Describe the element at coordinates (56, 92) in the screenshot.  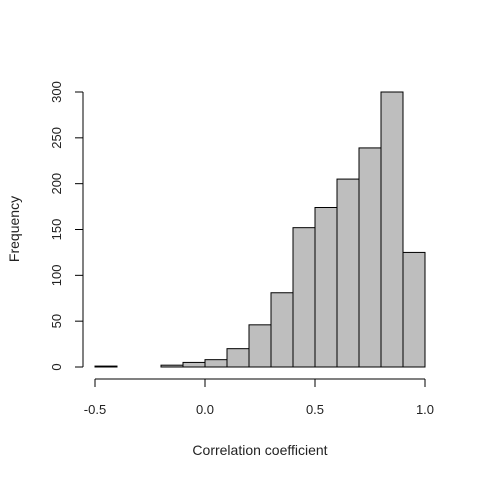
I see `y-tick-label: 300` at that location.